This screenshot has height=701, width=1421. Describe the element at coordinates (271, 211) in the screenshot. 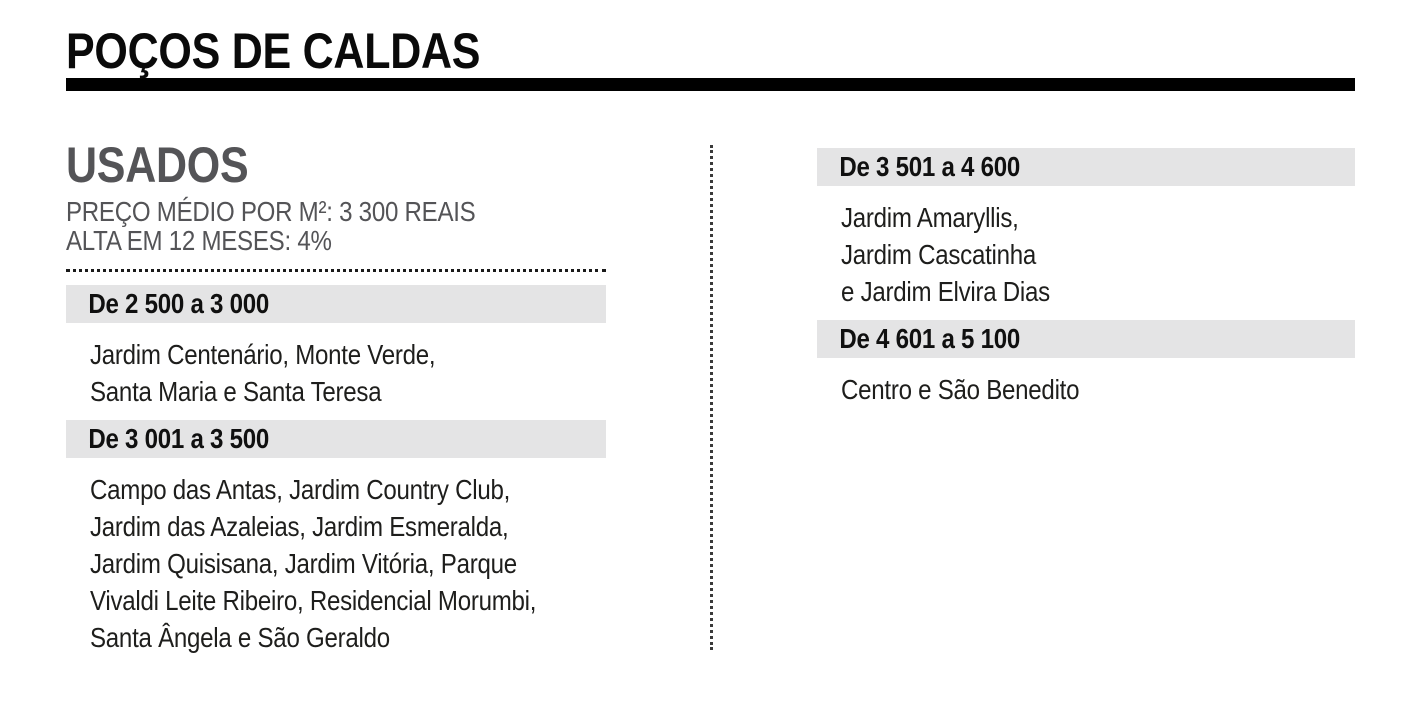

I see `avg-price-text: PREÇO MÉDIO POR M²: 3 300 REAIS` at that location.